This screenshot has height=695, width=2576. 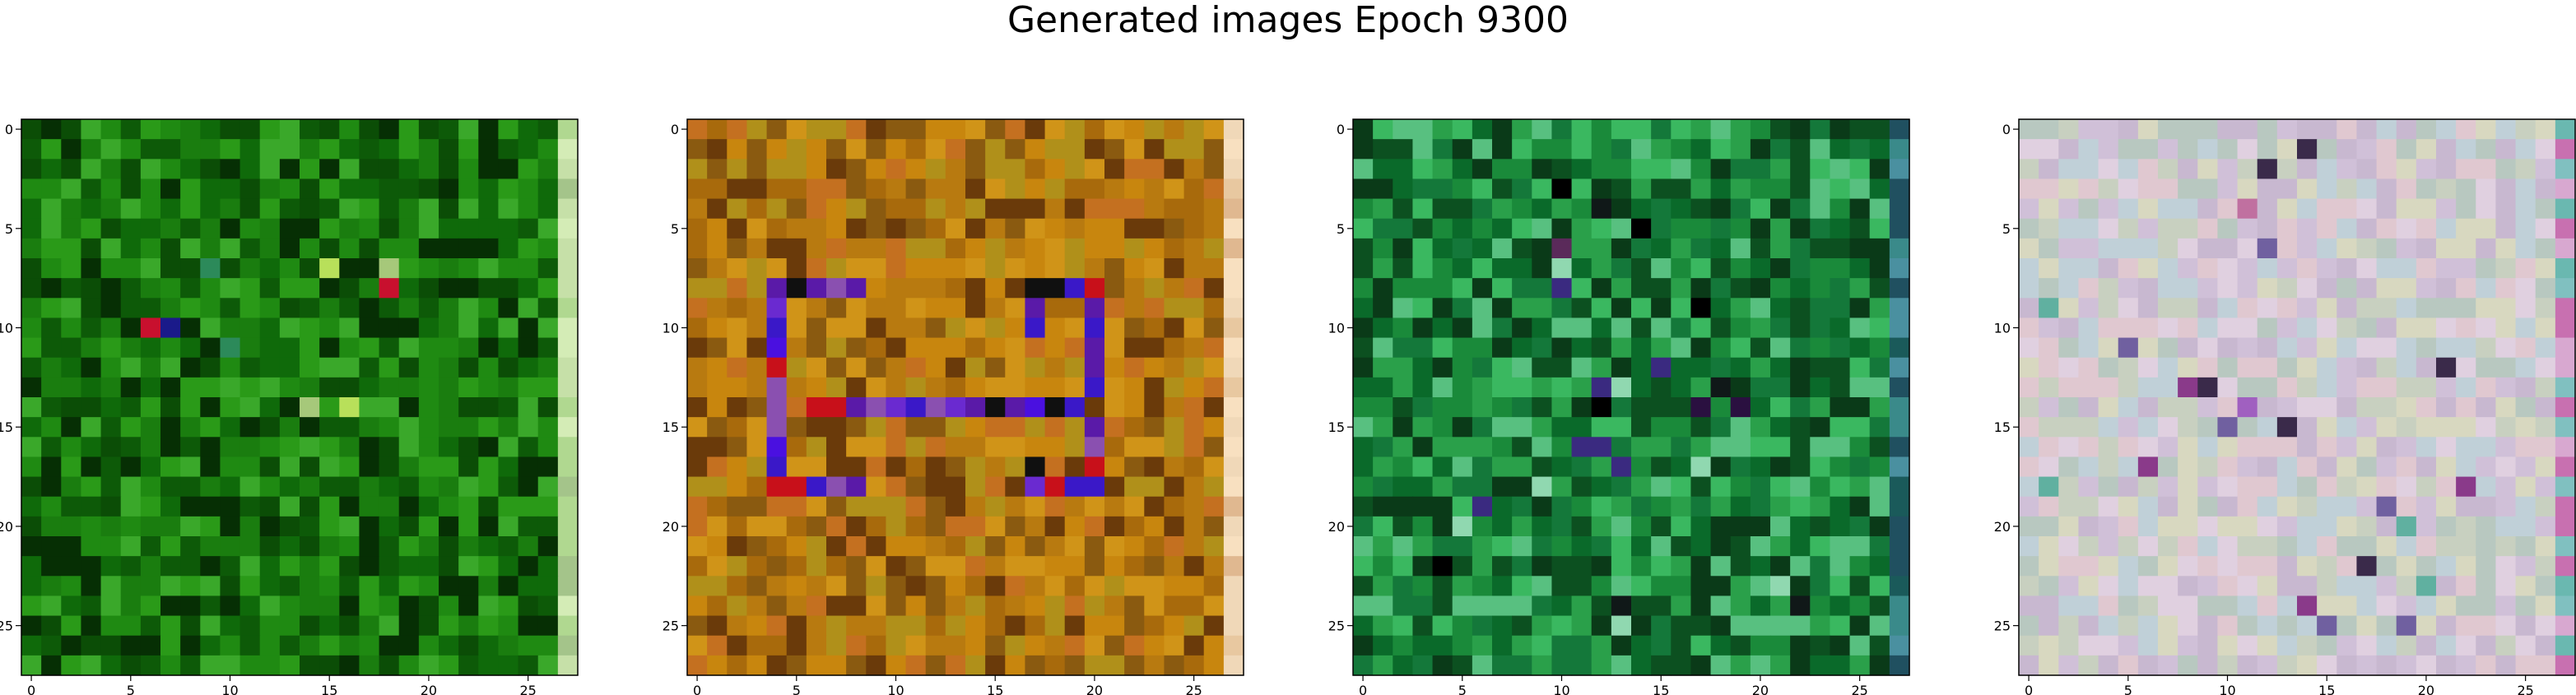 I want to click on y-tick-label: 5, so click(x=1341, y=229).